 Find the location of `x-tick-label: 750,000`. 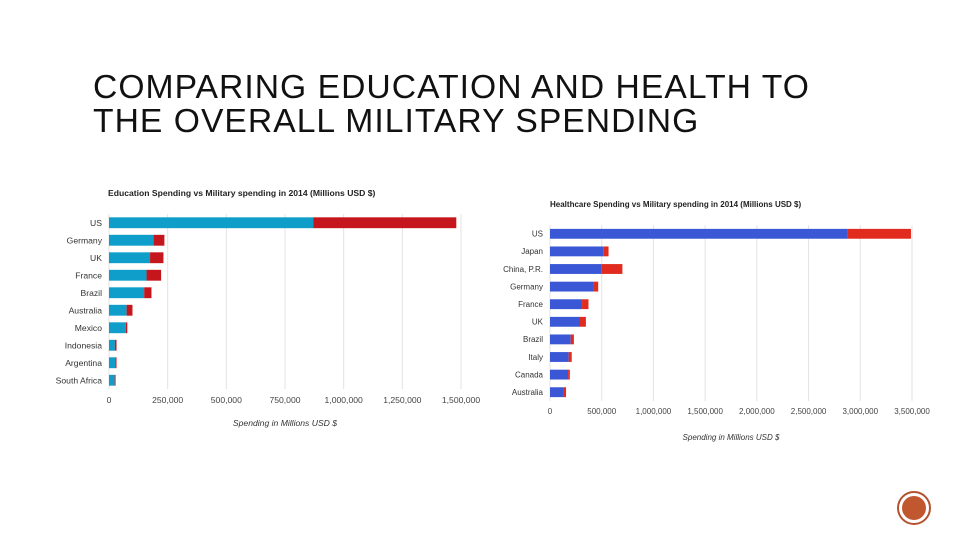

x-tick-label: 750,000 is located at coordinates (284, 400).